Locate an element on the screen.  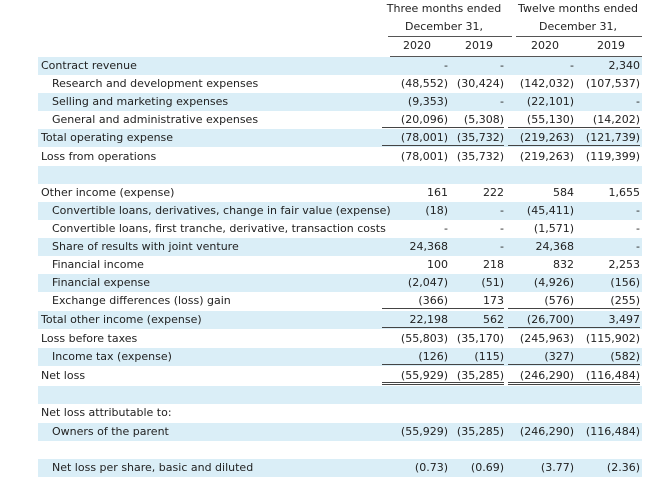
row-label: Loss from operations is located at coordinates (99, 156).